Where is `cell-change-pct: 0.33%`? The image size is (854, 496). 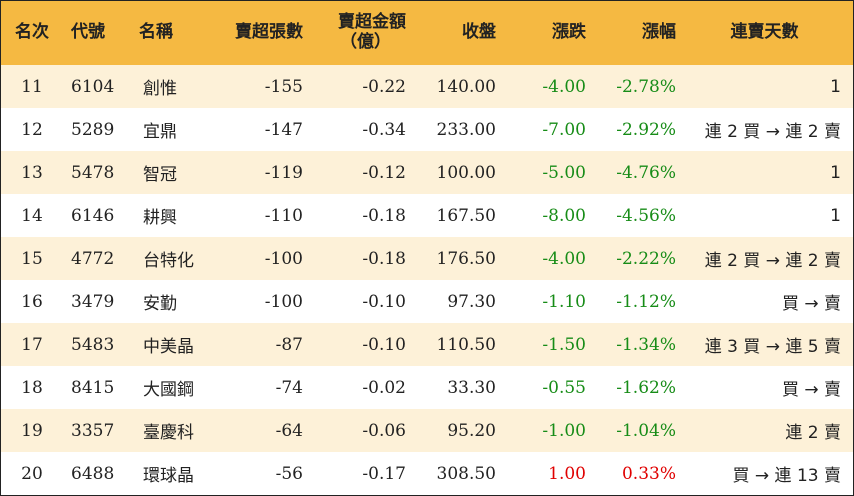 cell-change-pct: 0.33% is located at coordinates (648, 473).